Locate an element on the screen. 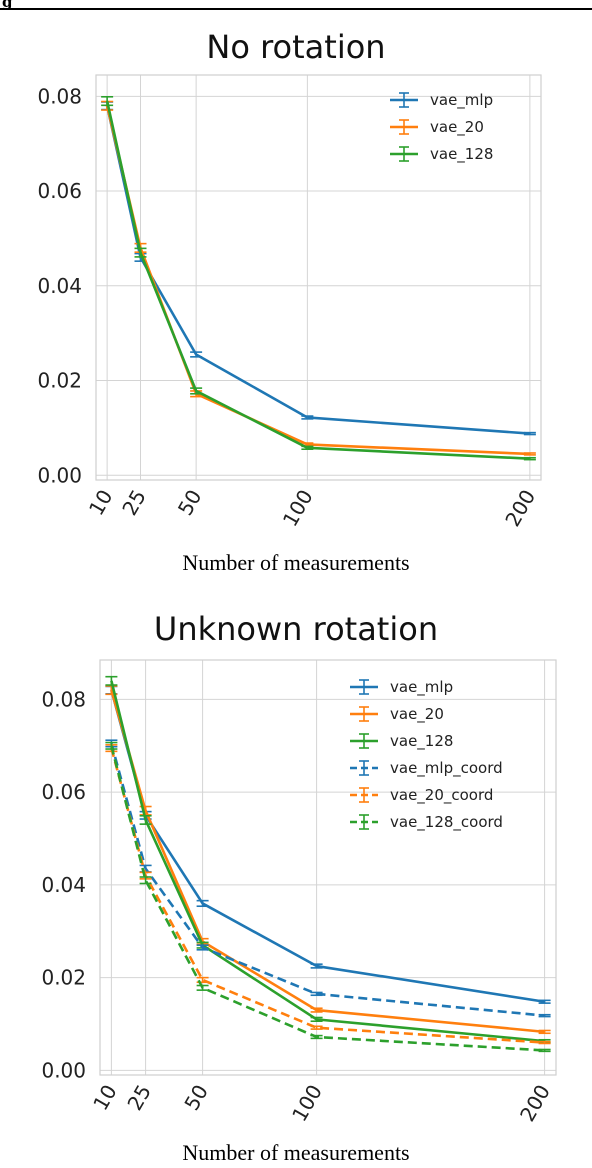  chart-2-xtick-label-3: 100 is located at coordinates (307, 1103).